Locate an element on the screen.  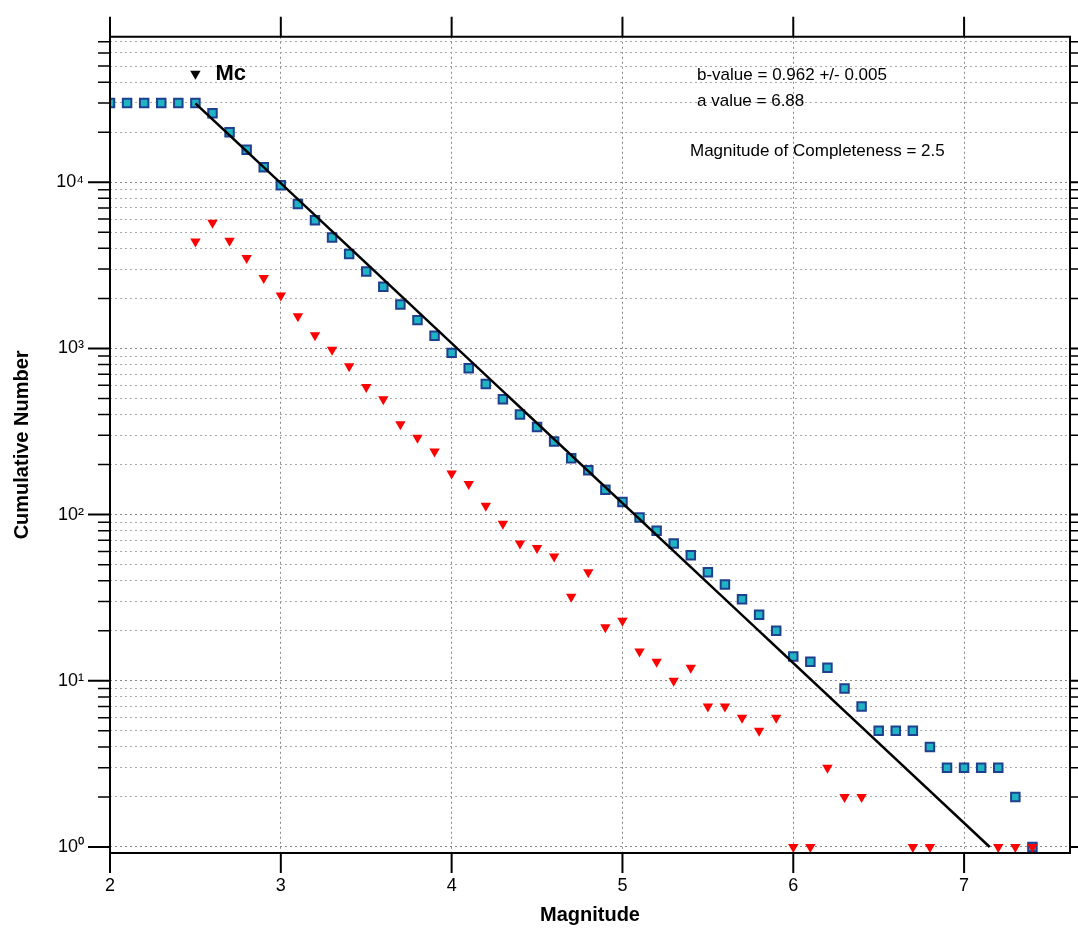
annotation: b-value = 0.962 +/- 0.005 is located at coordinates (792, 74).